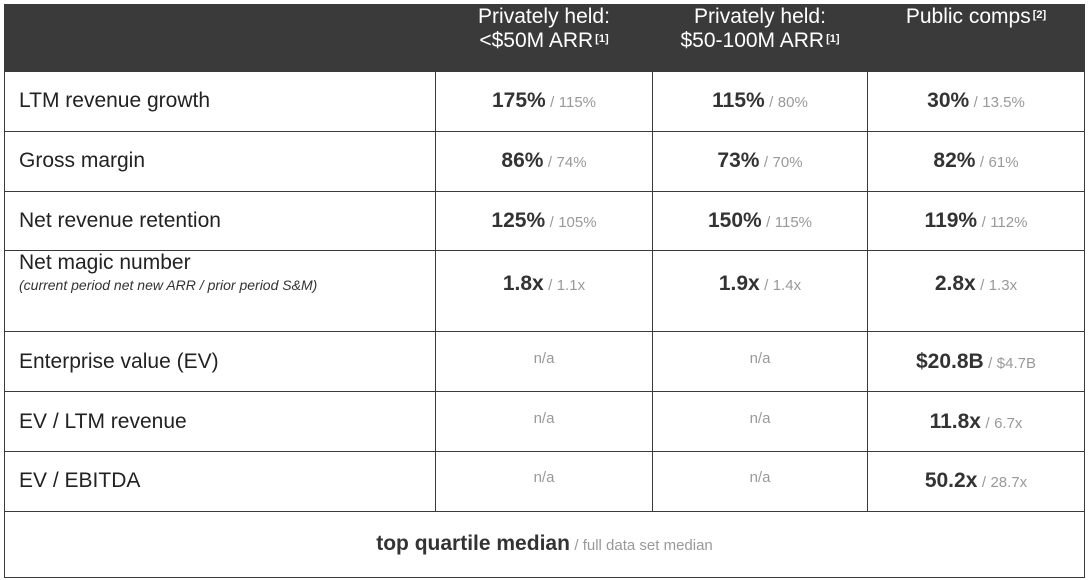 The image size is (1088, 580). What do you see at coordinates (950, 361) in the screenshot?
I see `top-quartile-value: $20.8B` at bounding box center [950, 361].